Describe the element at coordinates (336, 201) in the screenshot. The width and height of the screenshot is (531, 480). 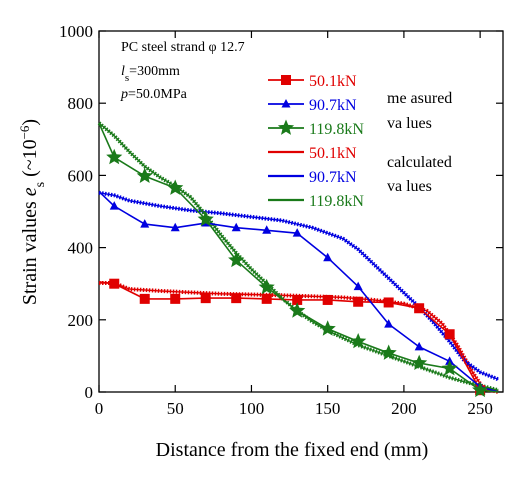
I see `legend-calculated-label: 119.8kN` at that location.